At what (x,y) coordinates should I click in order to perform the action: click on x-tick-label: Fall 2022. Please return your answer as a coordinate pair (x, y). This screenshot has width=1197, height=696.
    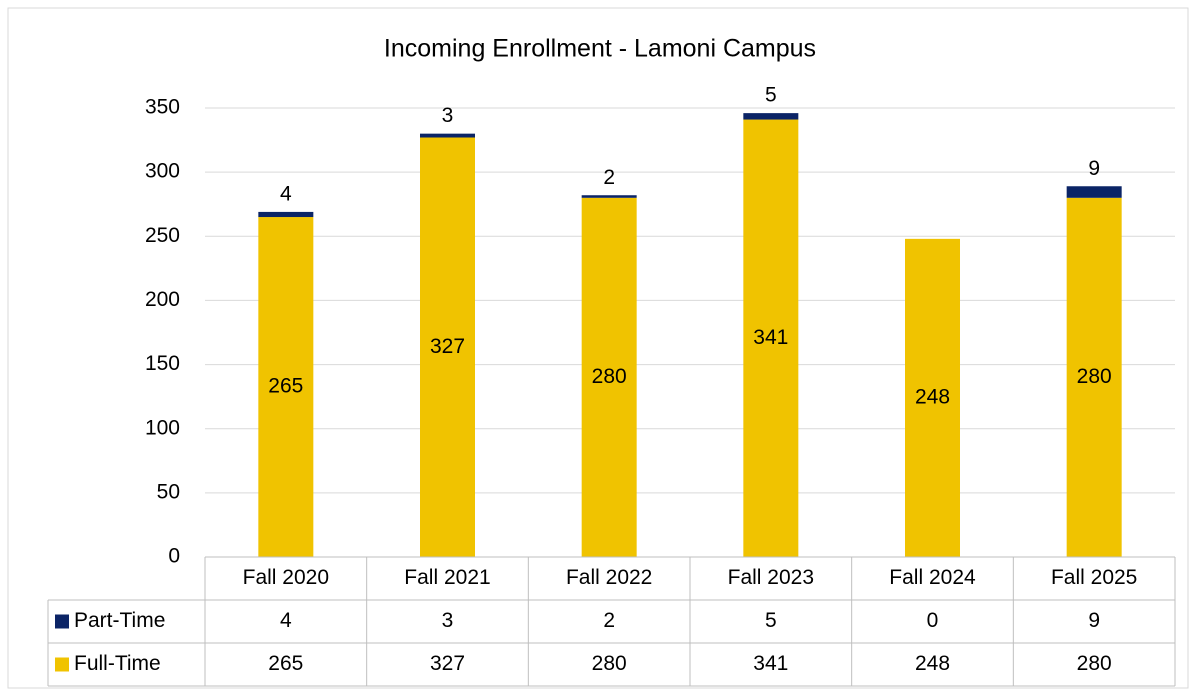
    Looking at the image, I should click on (609, 577).